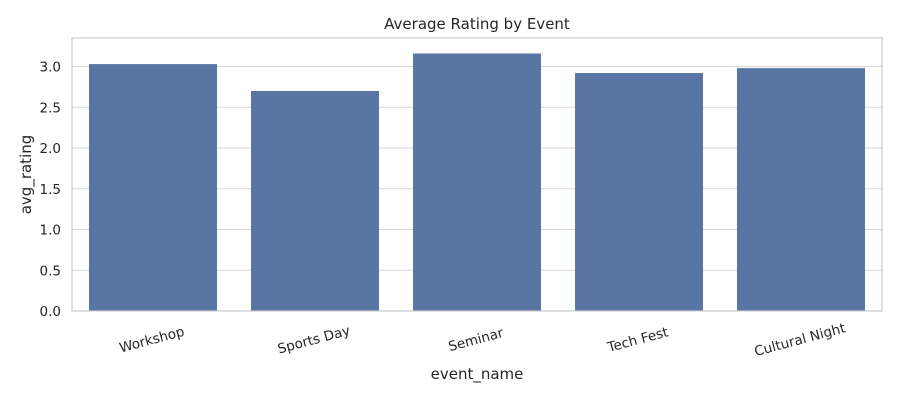  What do you see at coordinates (314, 340) in the screenshot?
I see `x-tick-label: Sports Day` at bounding box center [314, 340].